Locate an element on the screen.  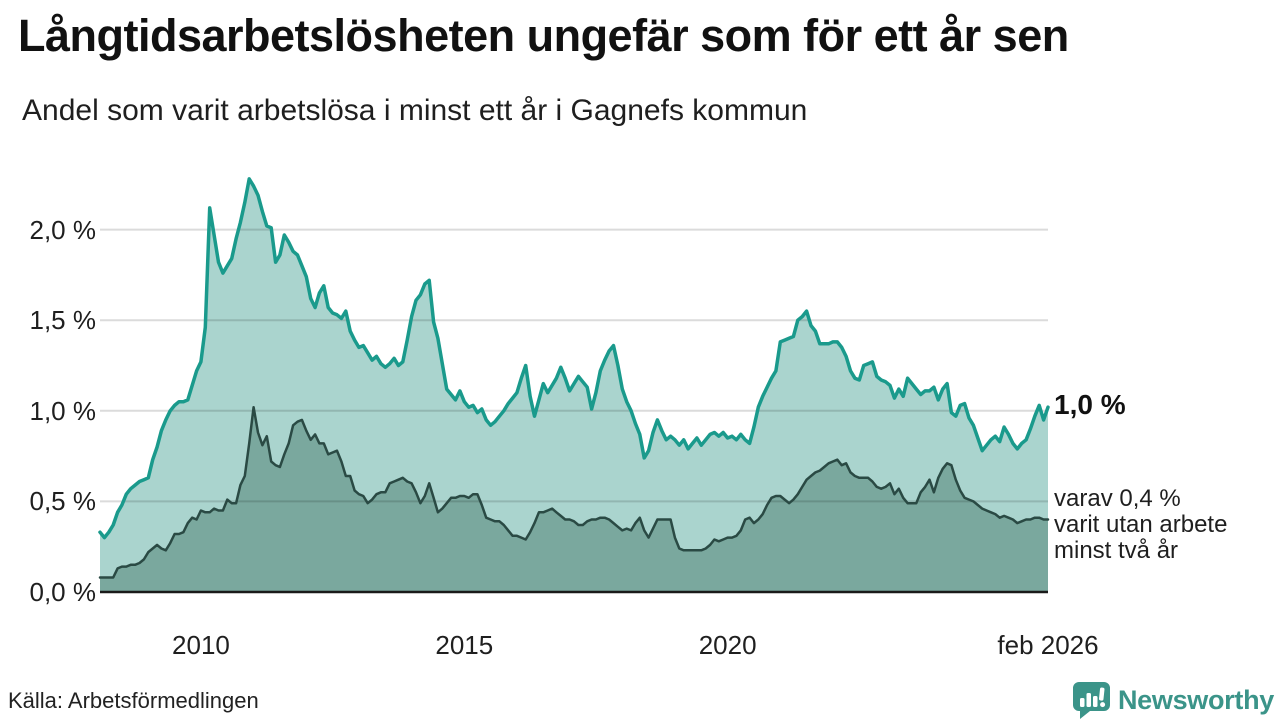
y-tick-label: 2,0 % is located at coordinates (63, 229).